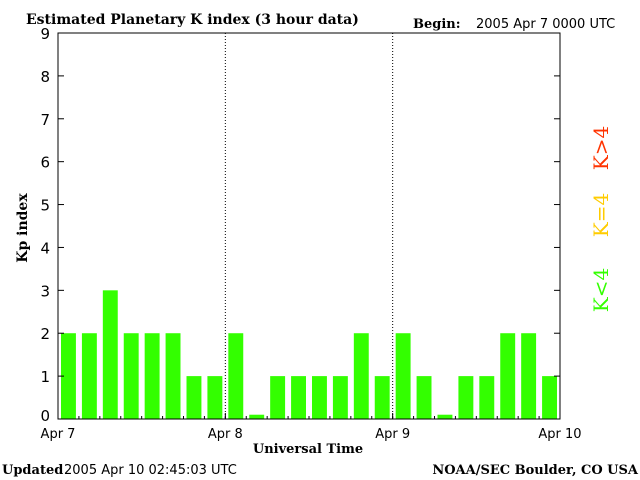  What do you see at coordinates (45, 206) in the screenshot?
I see `y-tick-label: 5` at bounding box center [45, 206].